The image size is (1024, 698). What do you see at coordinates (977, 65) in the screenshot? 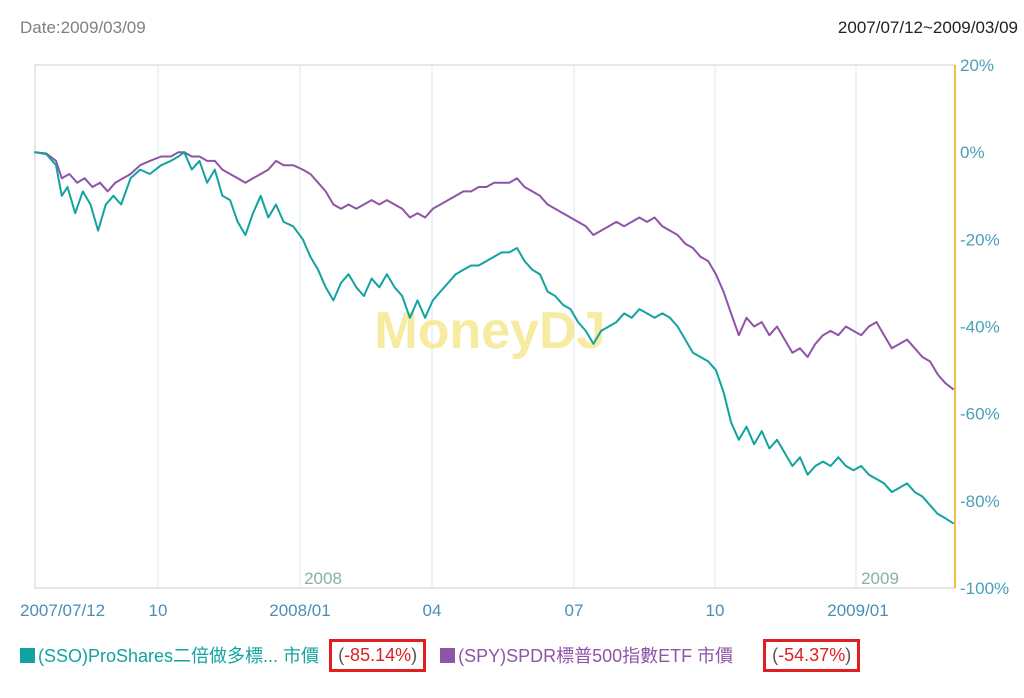
I see `y-tick-label: 20%` at bounding box center [977, 65].